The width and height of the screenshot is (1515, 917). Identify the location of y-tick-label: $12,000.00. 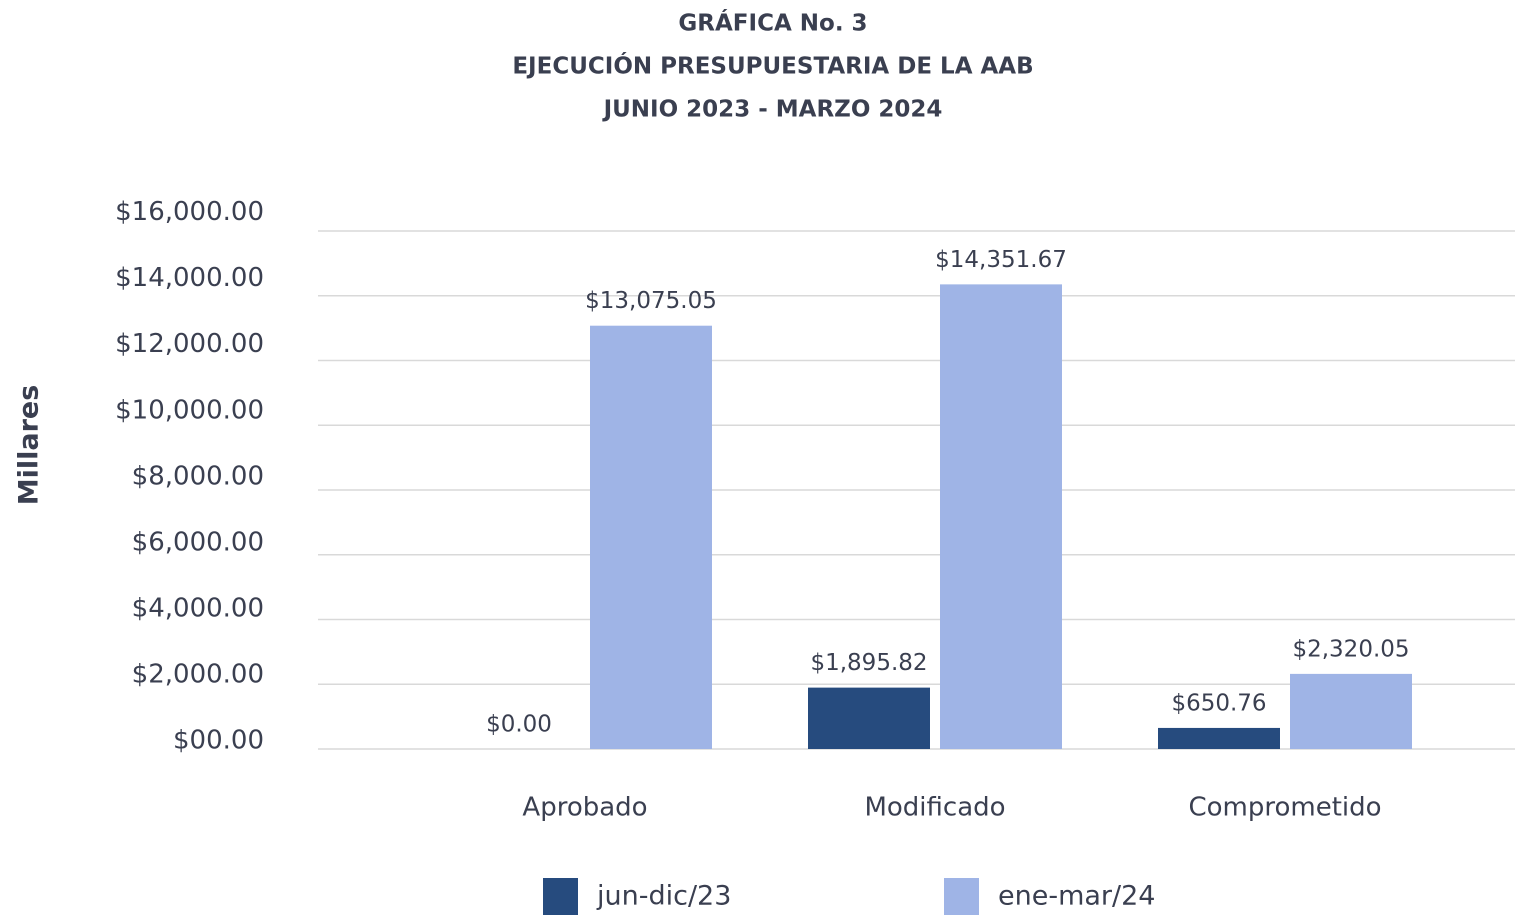
(189, 344).